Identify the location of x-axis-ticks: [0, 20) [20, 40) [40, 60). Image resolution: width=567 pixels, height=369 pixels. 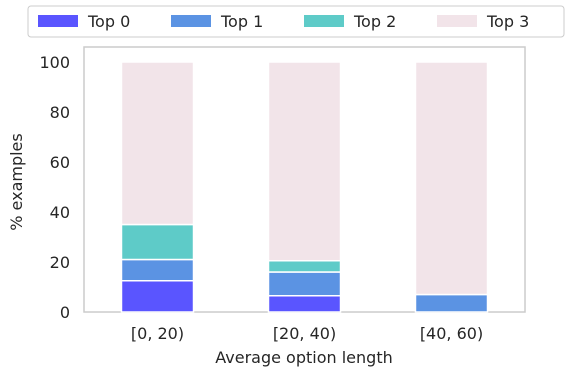
(307, 333).